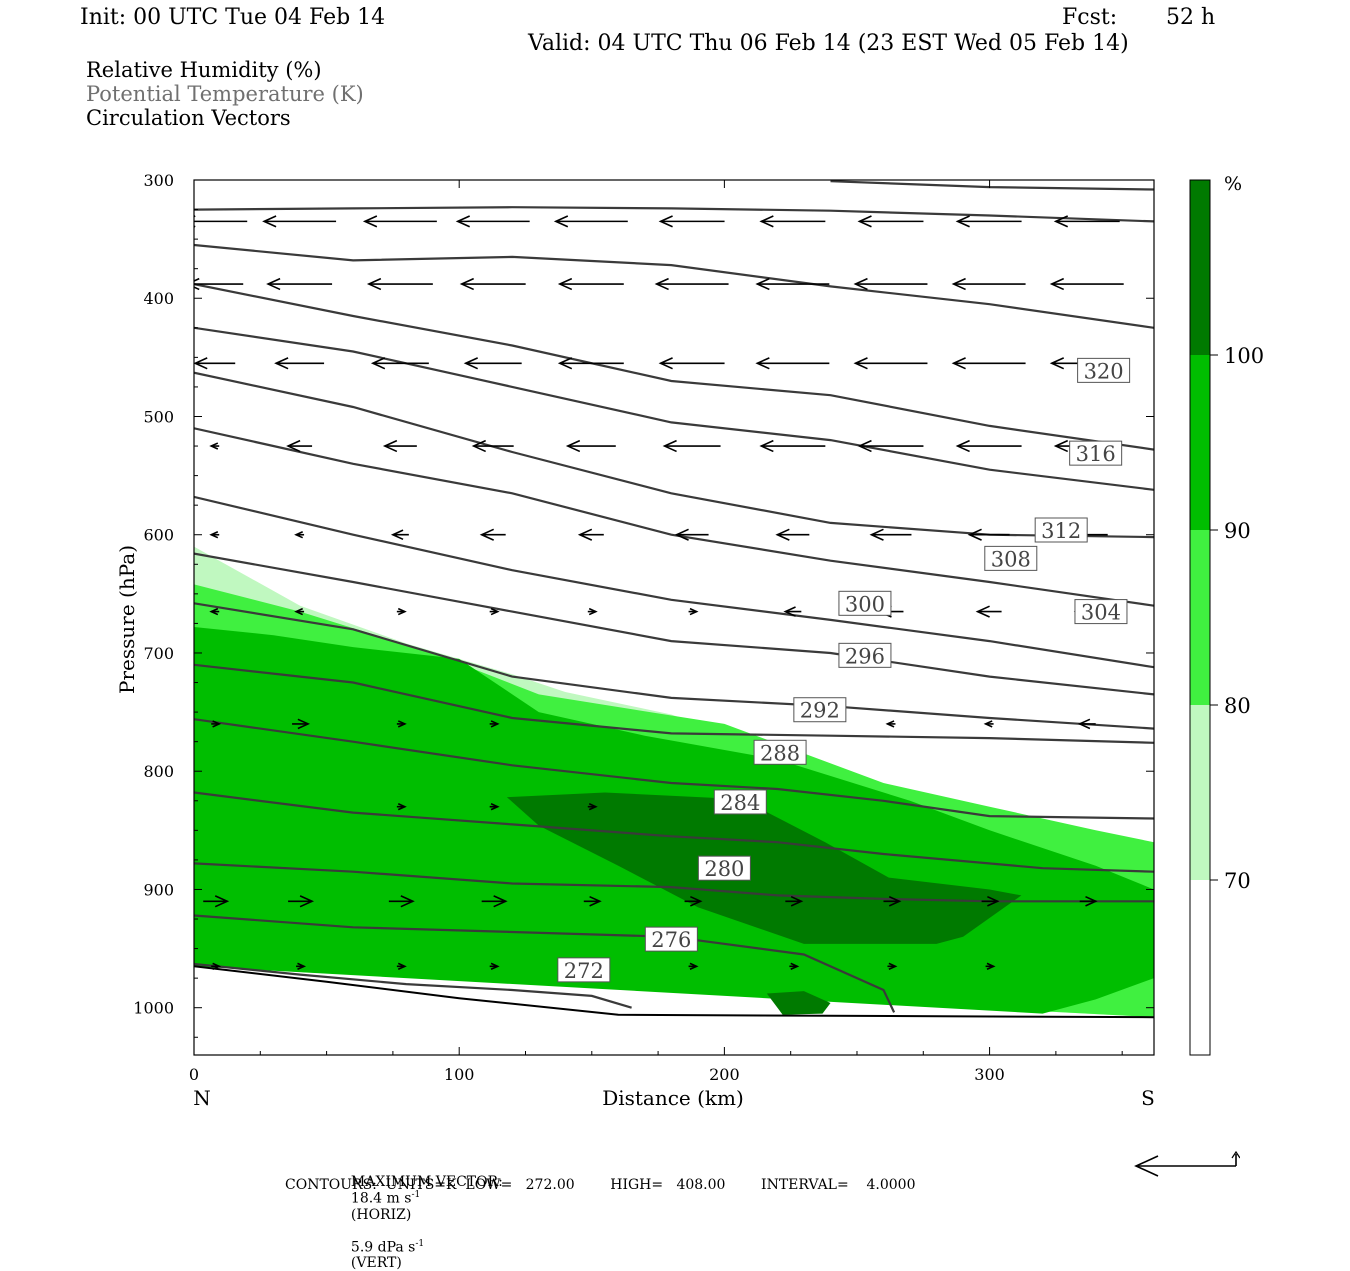 The width and height of the screenshot is (1350, 1271). What do you see at coordinates (674, 992) in the screenshot?
I see `ground-line` at bounding box center [674, 992].